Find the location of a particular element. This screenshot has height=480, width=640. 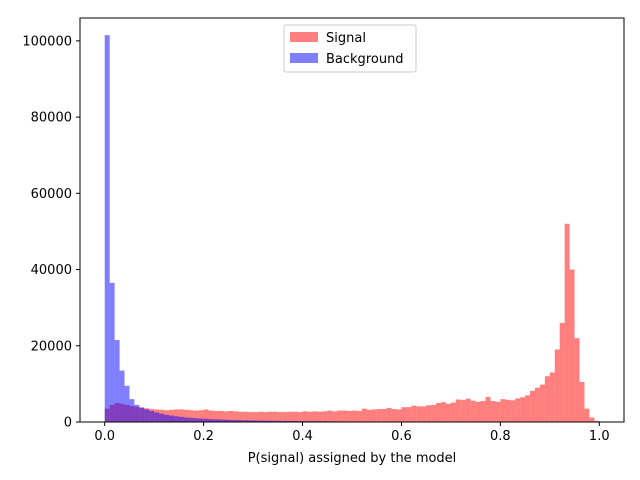

y-tick-label: 40000 is located at coordinates (51, 270).